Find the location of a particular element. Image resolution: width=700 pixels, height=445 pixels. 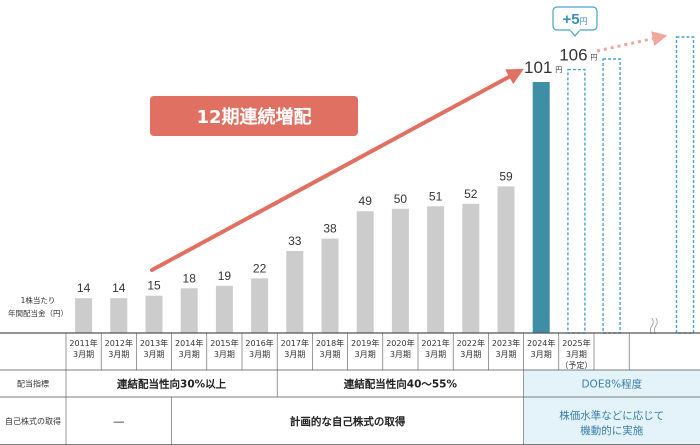

x-tick-label-9-0: 2020年 is located at coordinates (400, 343).